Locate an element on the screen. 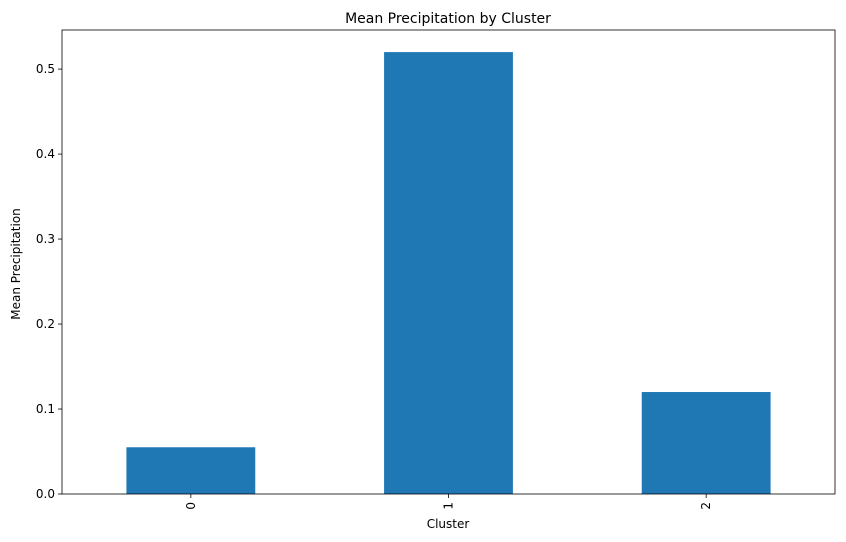  x-tick-label: 1 is located at coordinates (449, 506).